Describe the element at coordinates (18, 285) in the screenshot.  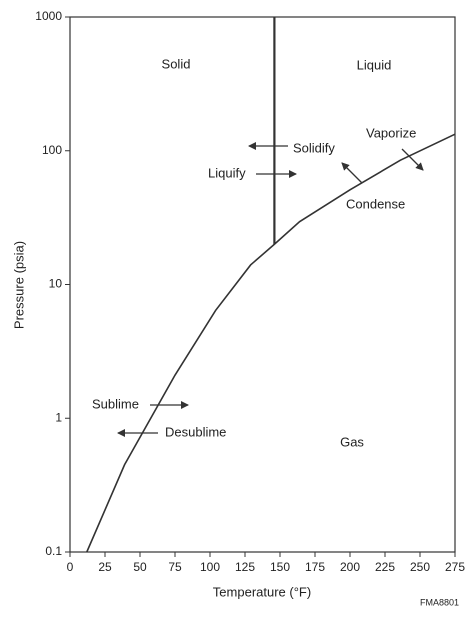
I see `y-axis-label: Pressure (psia)` at that location.